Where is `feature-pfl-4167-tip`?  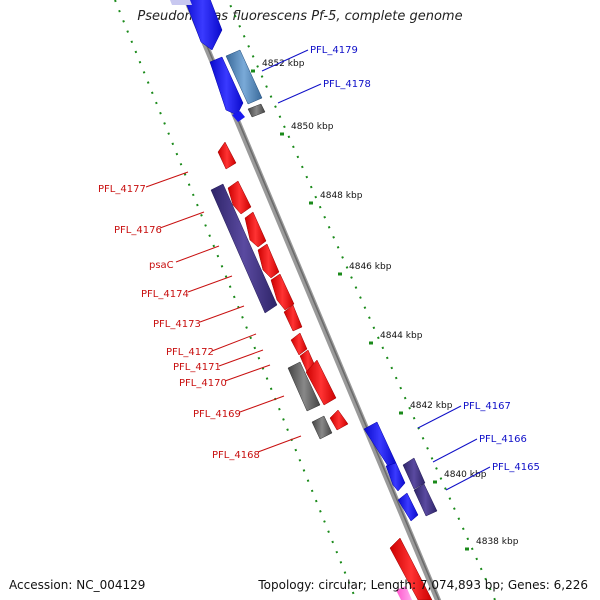
feature-pfl-4167-tip is located at coordinates (395, 477).